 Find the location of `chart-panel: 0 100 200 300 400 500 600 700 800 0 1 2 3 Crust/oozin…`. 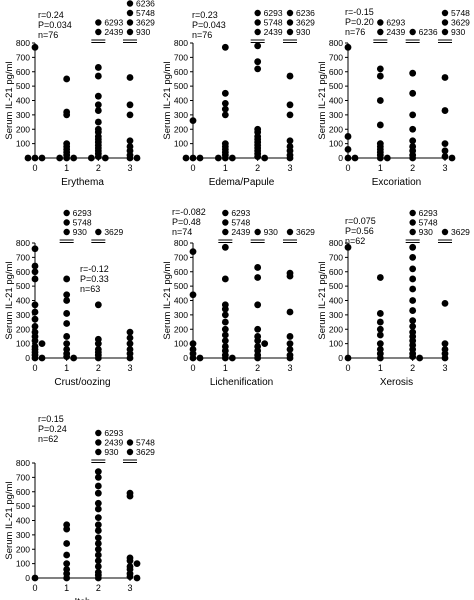

chart-panel: 0 100 200 300 400 500 600 700 800 0 1 2 3 Crust/oozin… is located at coordinates (69, 298).